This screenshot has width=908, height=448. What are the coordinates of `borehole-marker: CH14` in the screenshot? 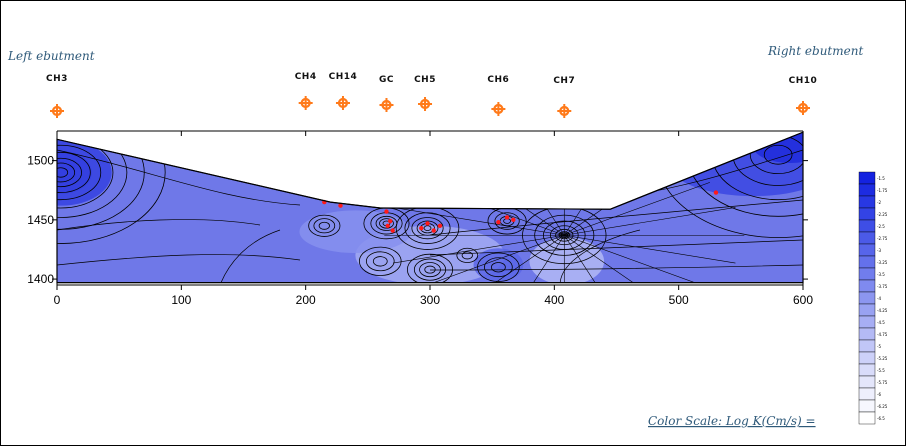 It's located at (343, 91).